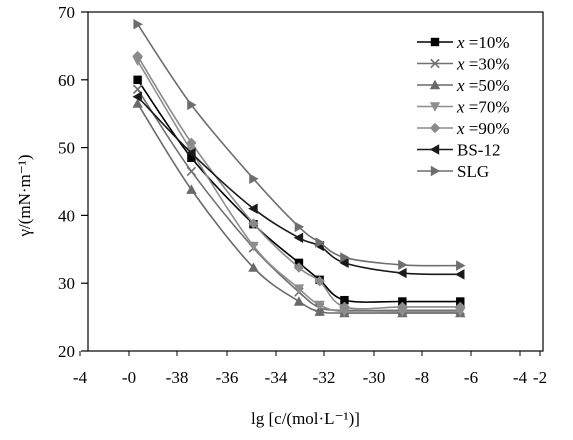 The width and height of the screenshot is (573, 440). I want to click on y-tick-label: 60, so click(66, 80).